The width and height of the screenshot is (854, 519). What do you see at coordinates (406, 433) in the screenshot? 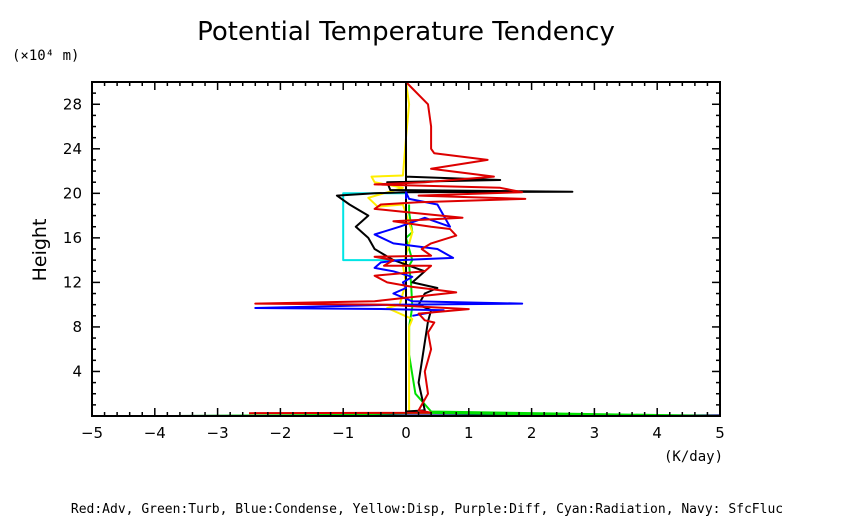
I see `x-tick-label: 0` at bounding box center [406, 433].